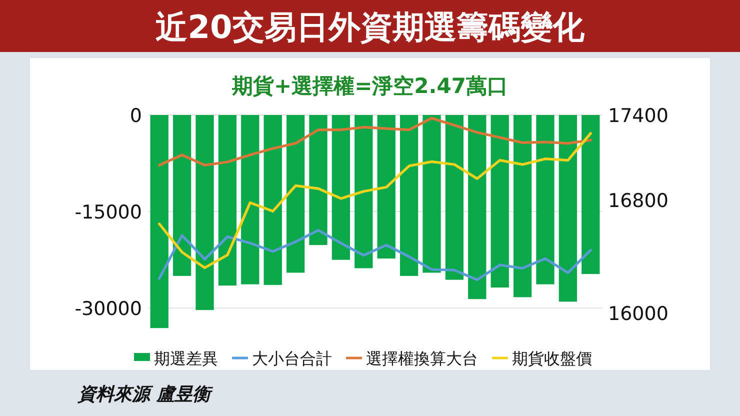 This screenshot has width=740, height=416. What do you see at coordinates (552, 358) in the screenshot?
I see `legend-label: 期貨收盤價` at bounding box center [552, 358].